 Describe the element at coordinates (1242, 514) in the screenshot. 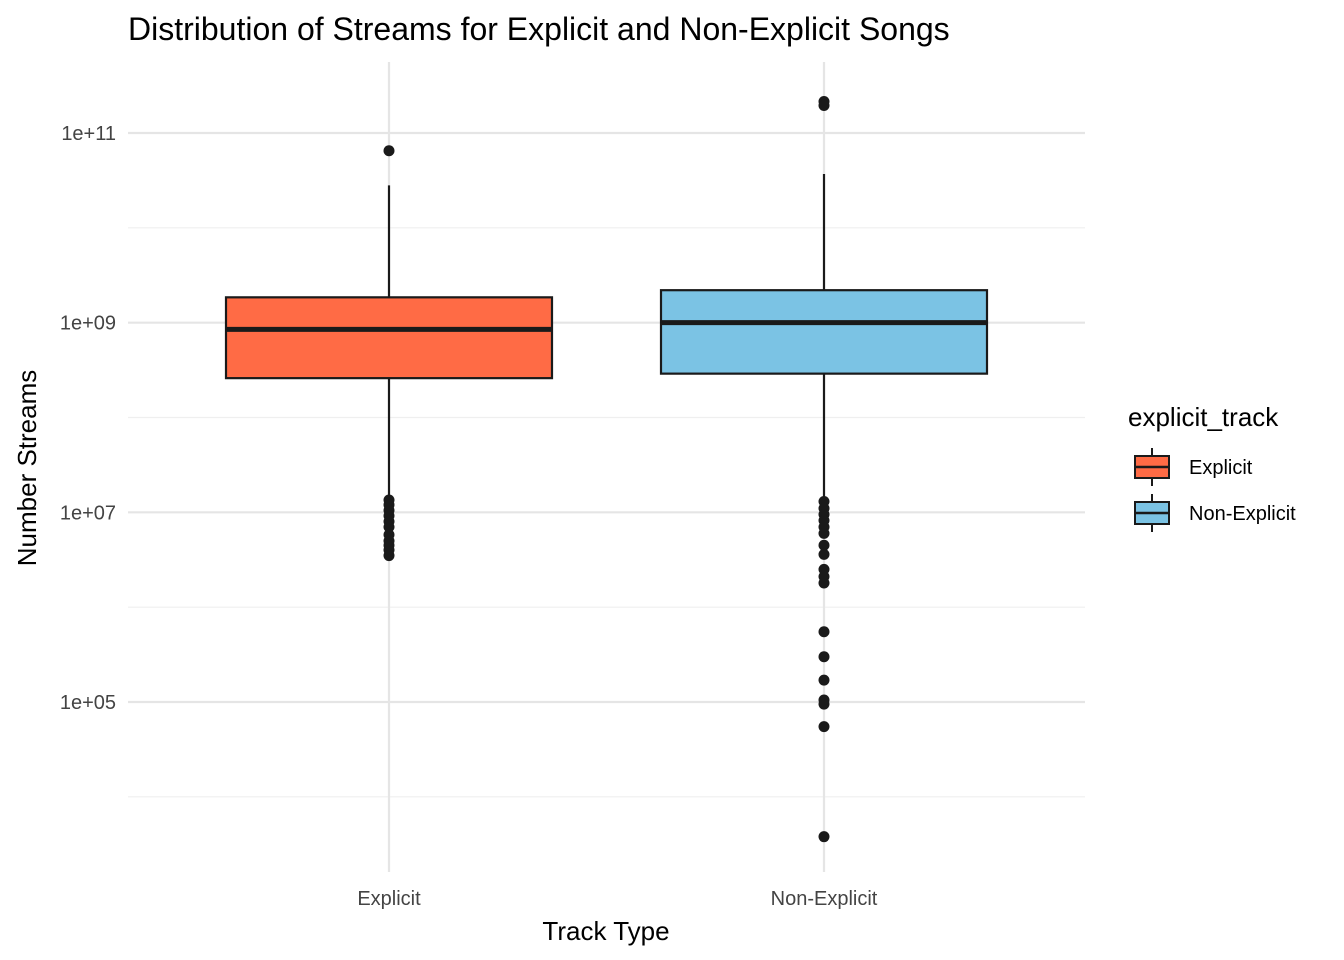

I see `legend-label: Non-Explicit` at that location.